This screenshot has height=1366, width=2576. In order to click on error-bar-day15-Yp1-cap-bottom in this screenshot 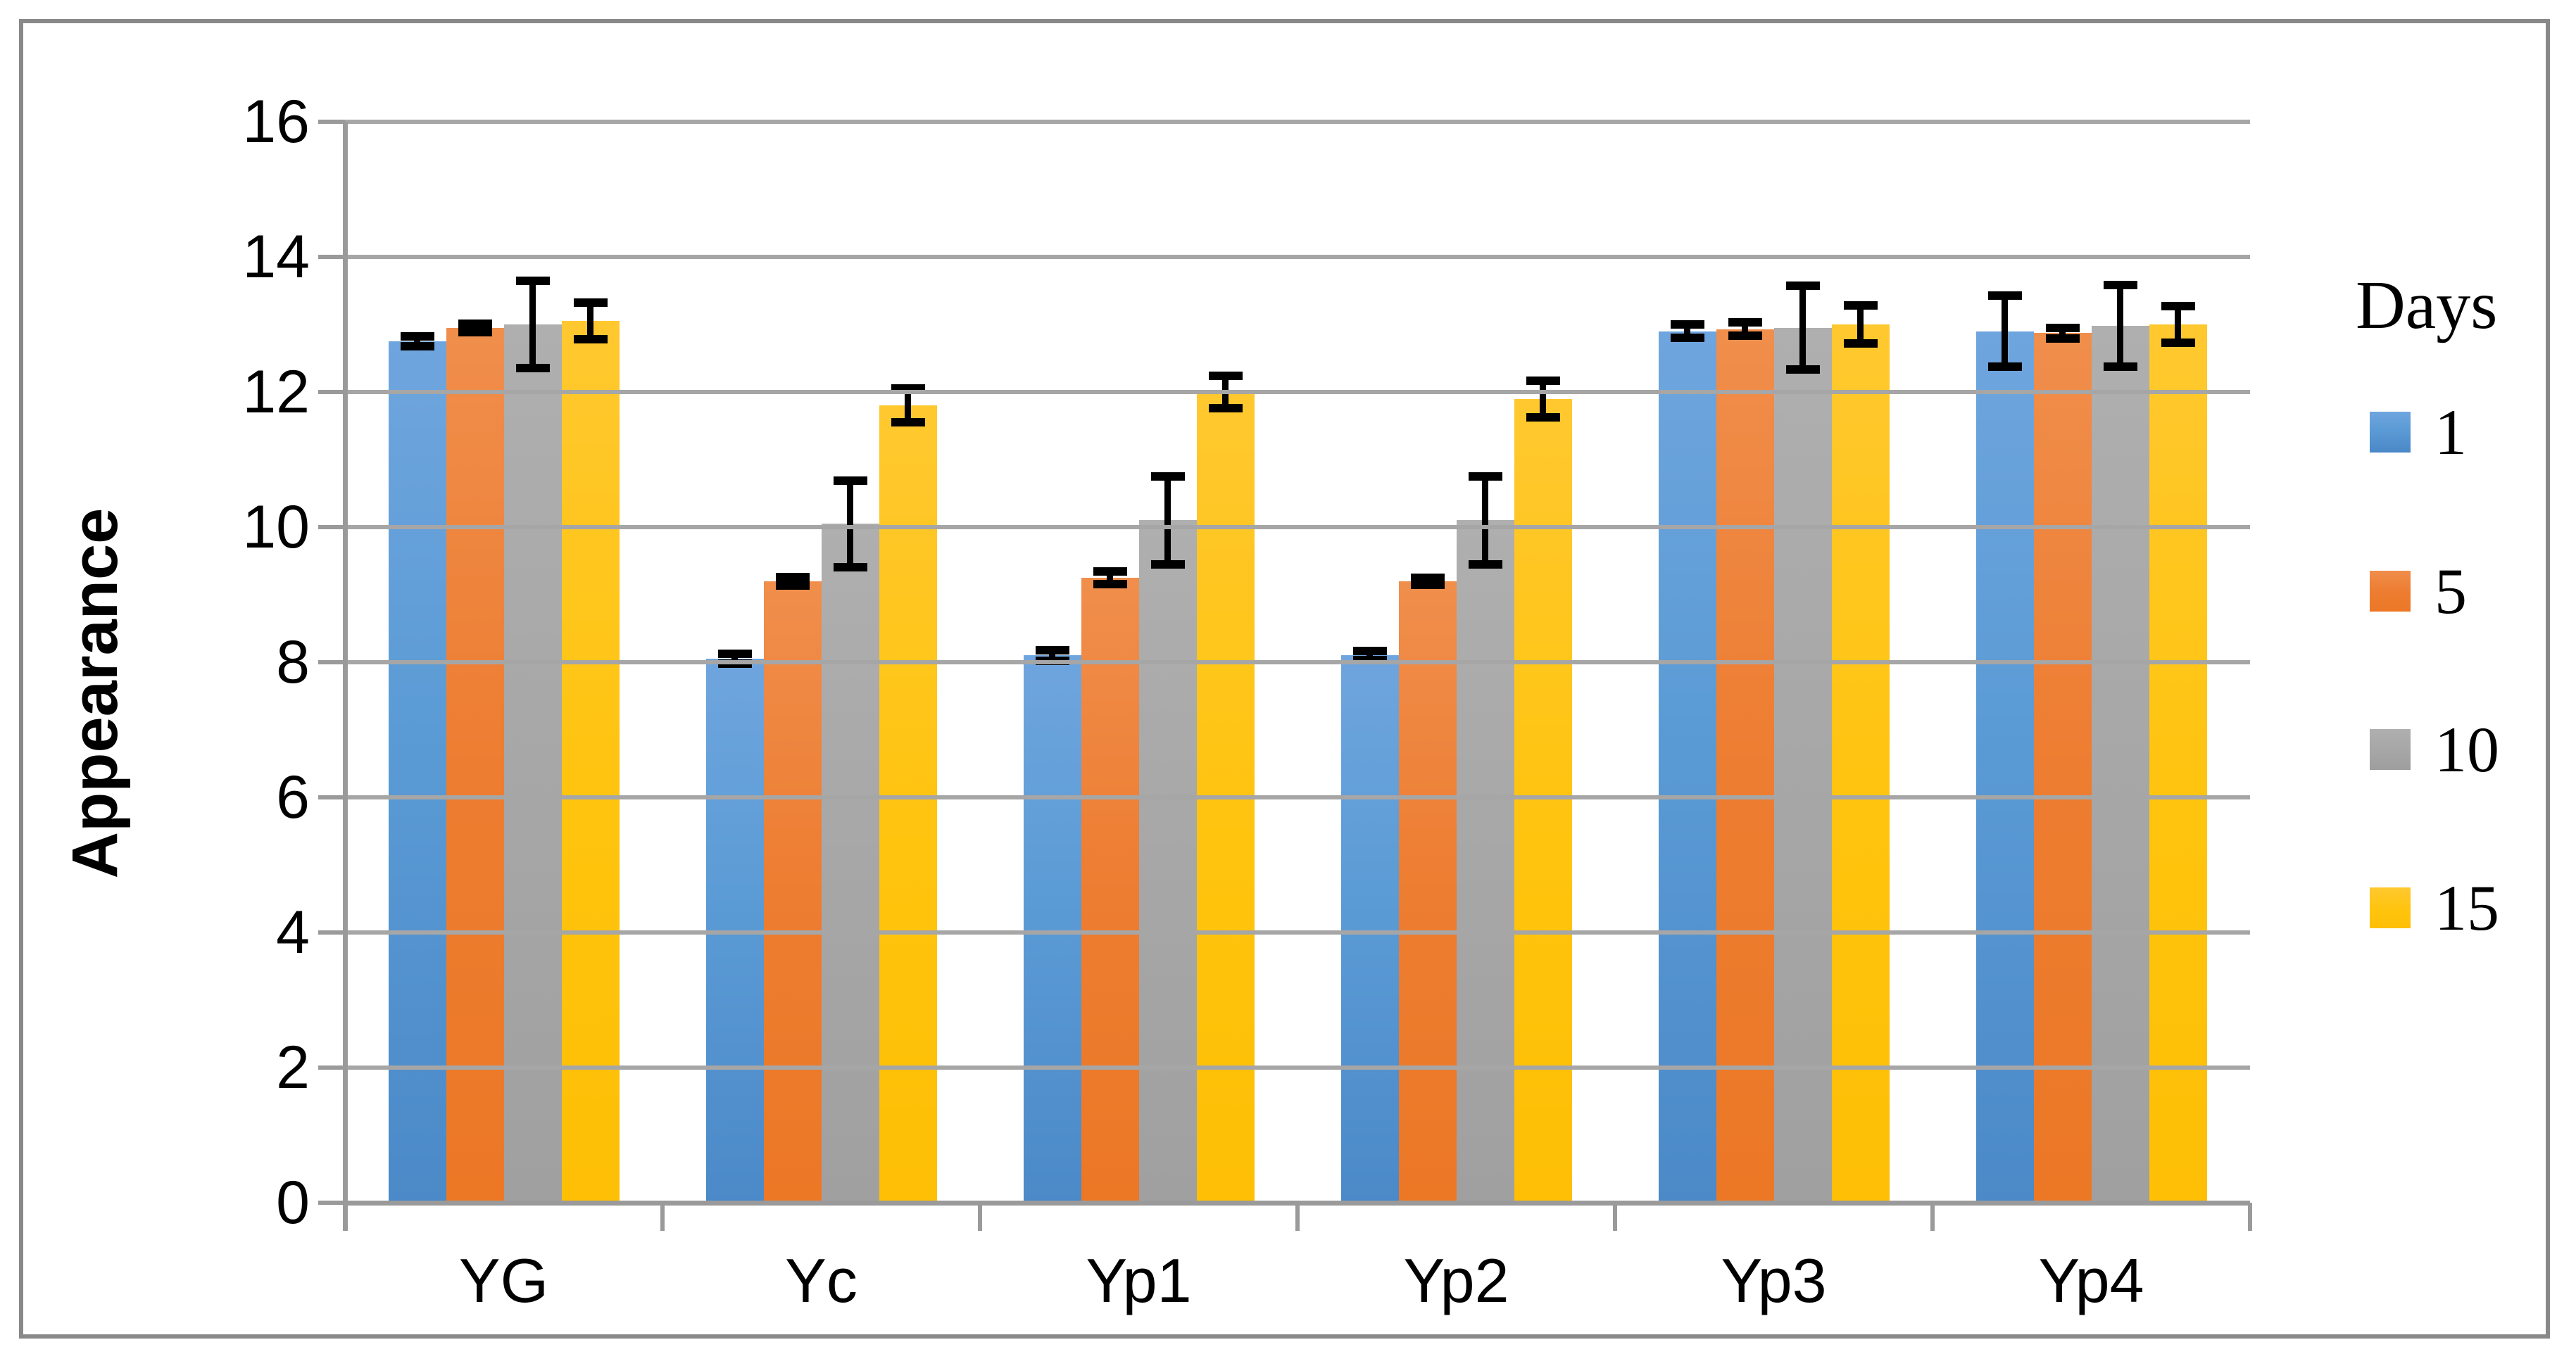, I will do `click(1225, 408)`.